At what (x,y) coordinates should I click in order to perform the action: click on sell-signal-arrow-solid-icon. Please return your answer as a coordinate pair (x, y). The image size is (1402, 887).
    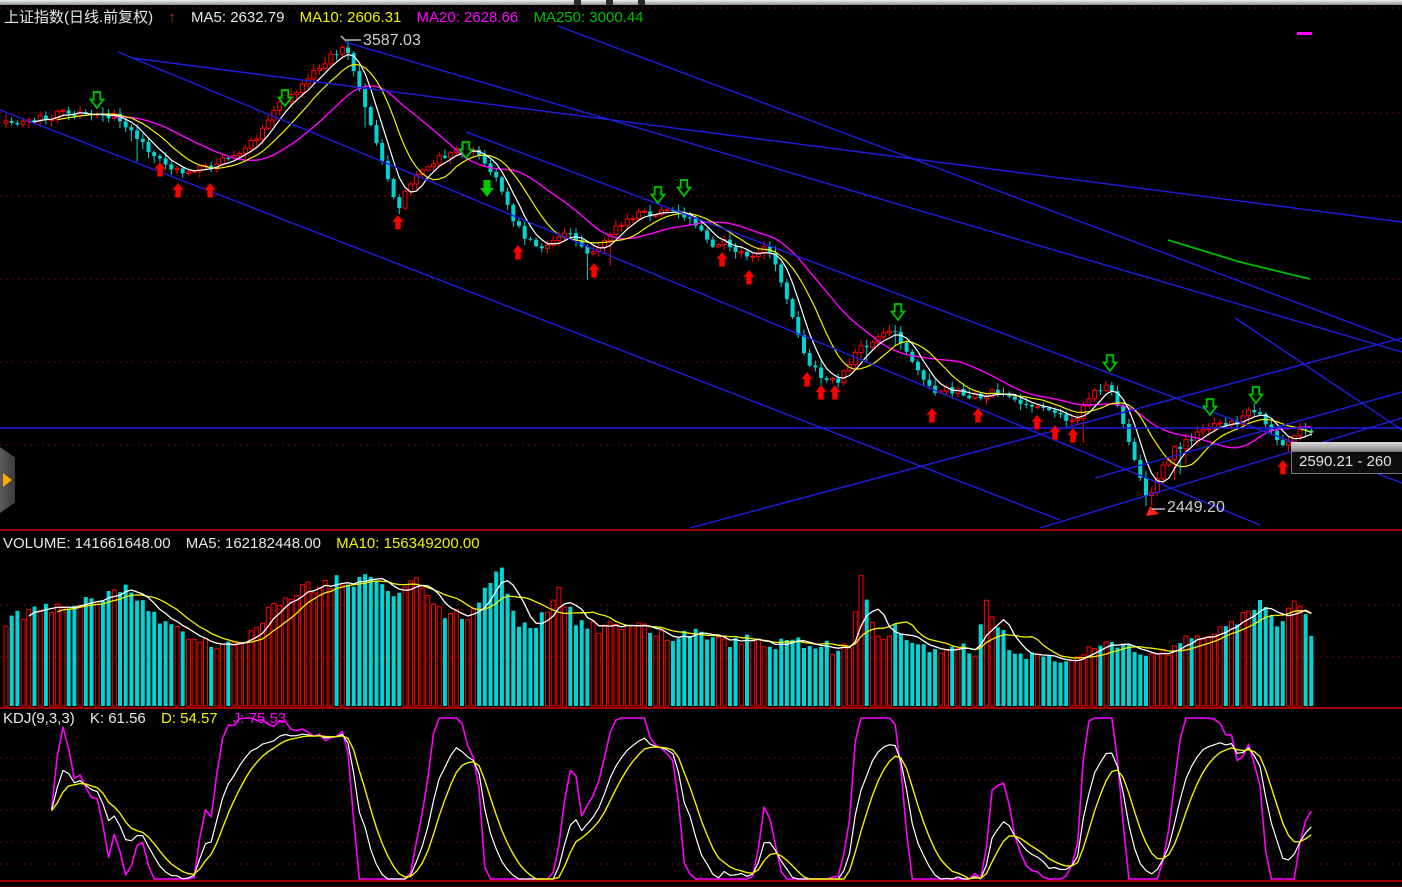
    Looking at the image, I should click on (487, 188).